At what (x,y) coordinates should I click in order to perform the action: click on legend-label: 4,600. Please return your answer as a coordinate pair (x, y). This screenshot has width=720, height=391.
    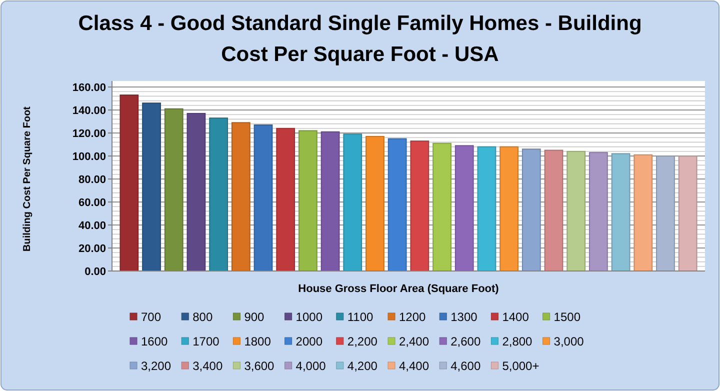
    Looking at the image, I should click on (465, 366).